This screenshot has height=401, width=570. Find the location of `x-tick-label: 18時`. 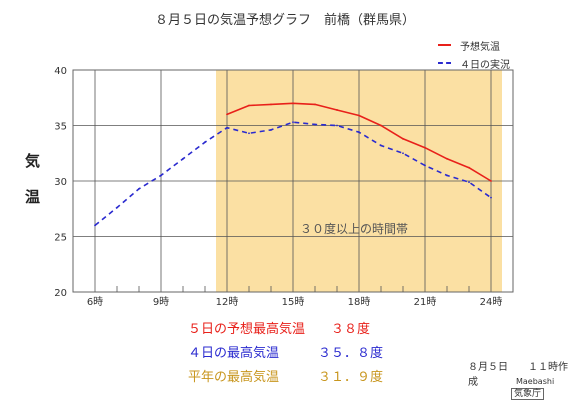

x-tick-label: 18時 is located at coordinates (359, 302).